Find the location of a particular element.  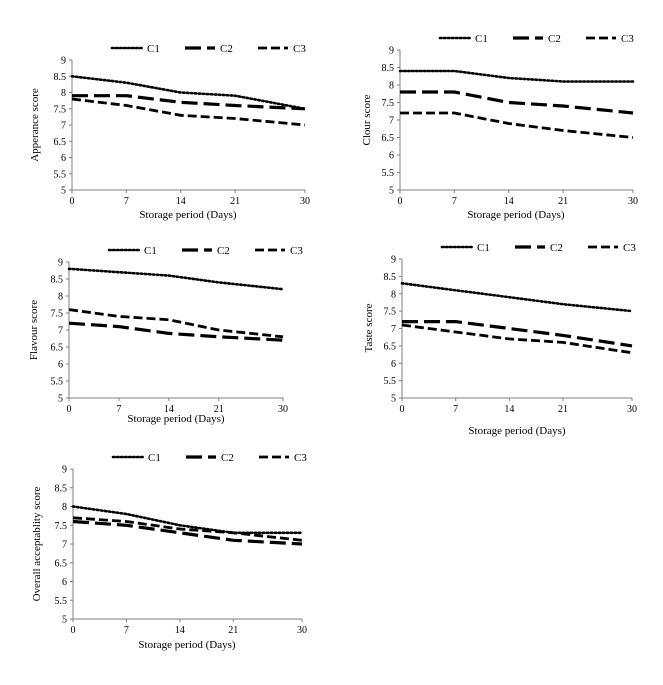

y-axis-title: Apperance score is located at coordinates (35, 125).